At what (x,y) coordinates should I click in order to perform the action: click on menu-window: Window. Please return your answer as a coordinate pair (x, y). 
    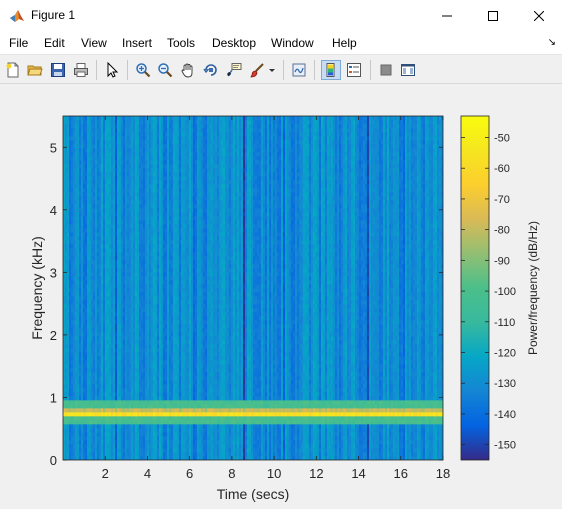
    Looking at the image, I should click on (292, 43).